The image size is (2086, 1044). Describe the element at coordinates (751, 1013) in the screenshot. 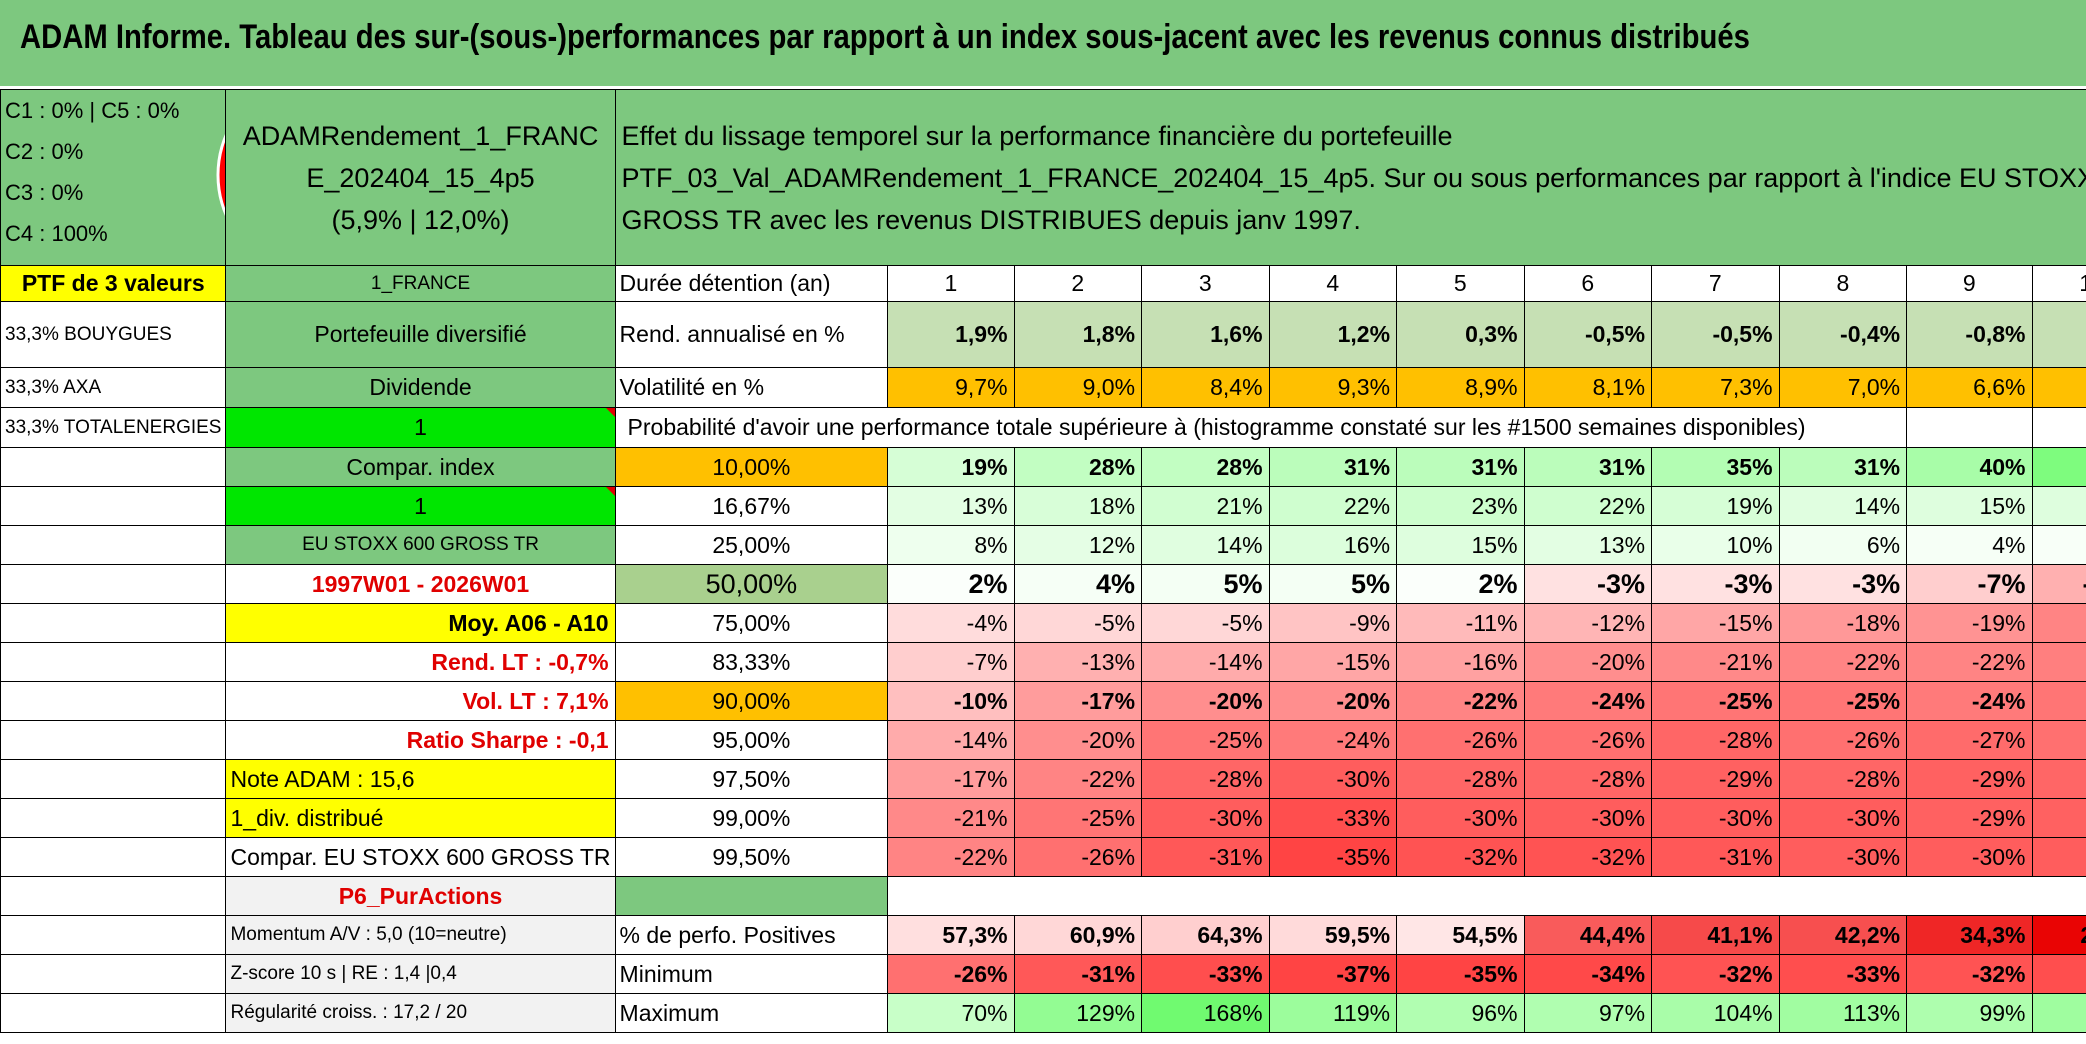

I see `maximum-label: Maximum` at that location.